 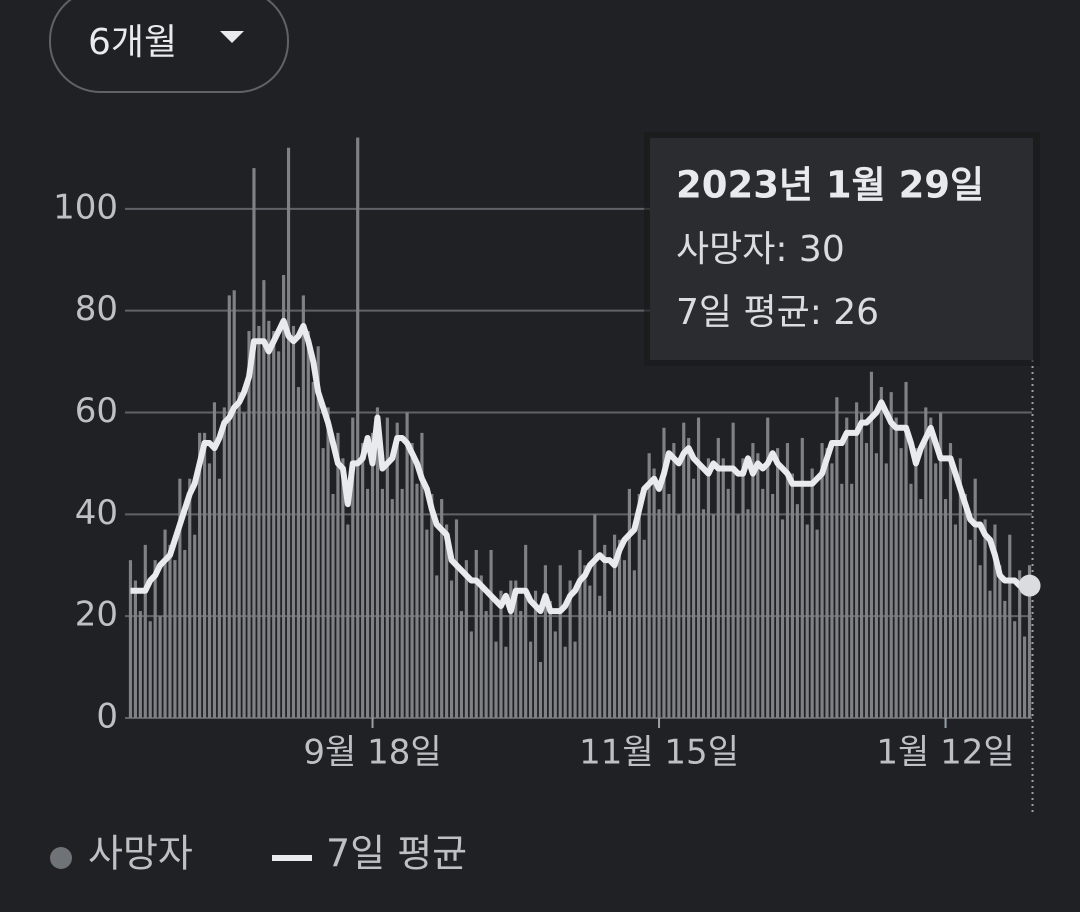 I want to click on dropdown-label: 6개월, so click(x=132, y=42).